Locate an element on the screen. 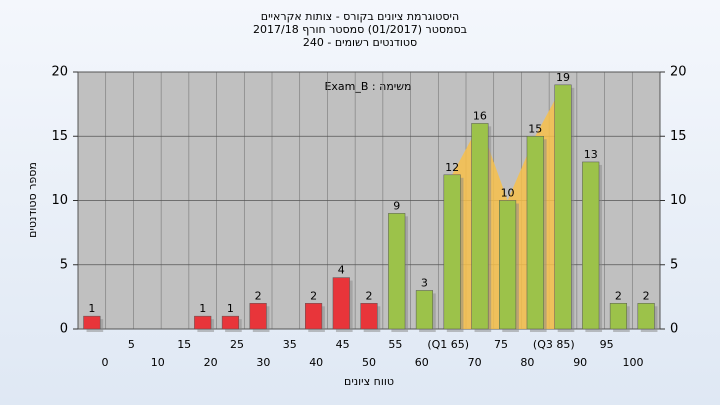  annotation: Exam_B : משימה is located at coordinates (367, 86).